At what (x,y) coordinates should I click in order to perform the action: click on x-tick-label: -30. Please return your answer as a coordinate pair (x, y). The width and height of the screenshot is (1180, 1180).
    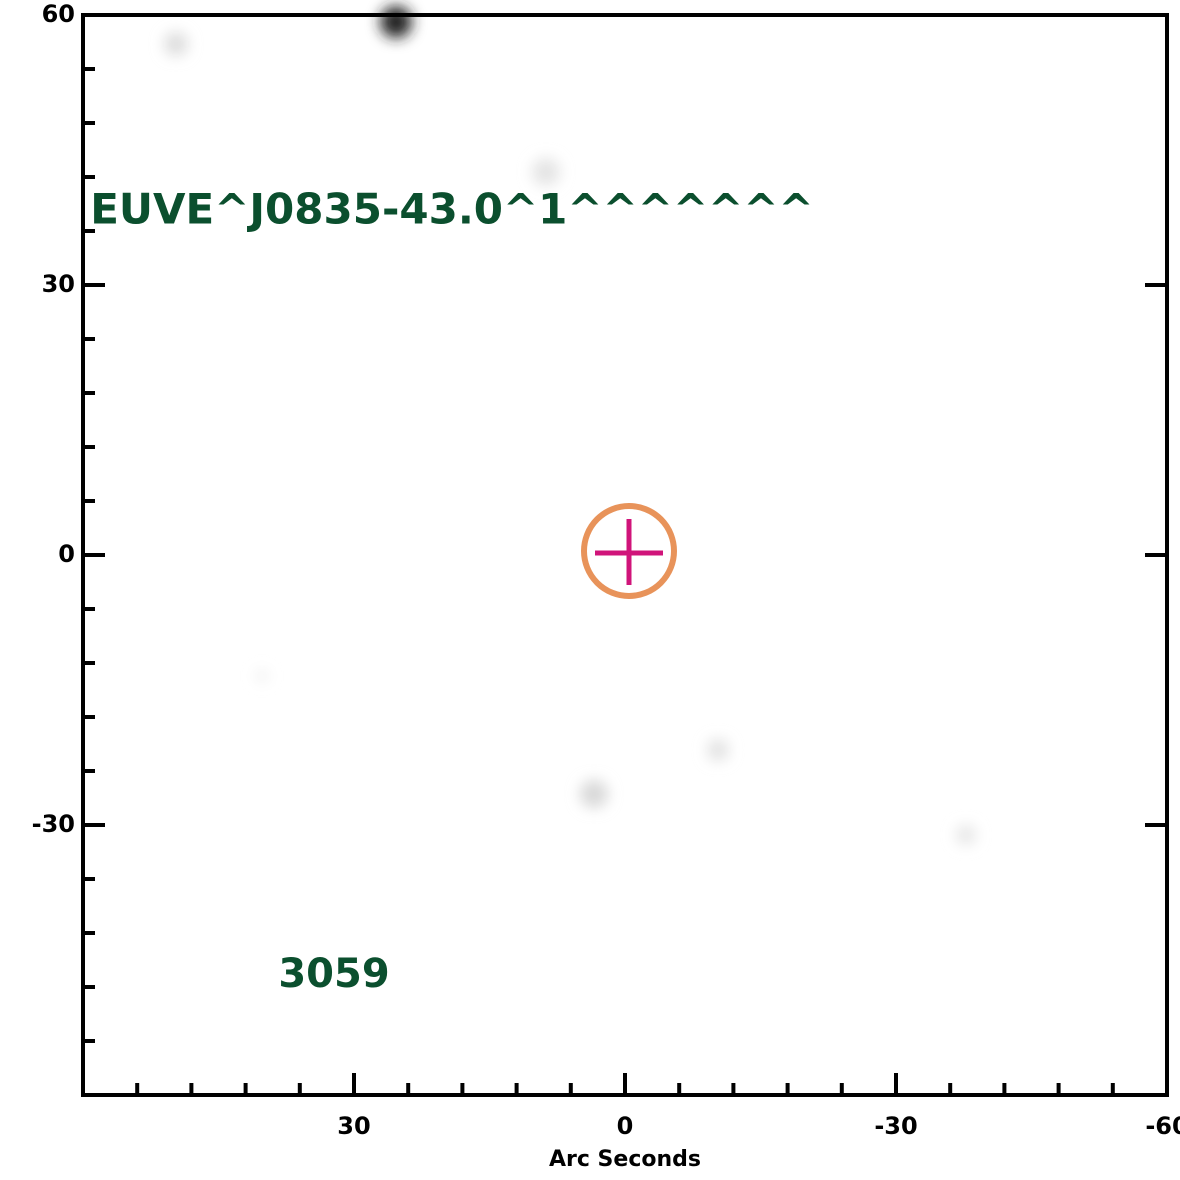
    Looking at the image, I should click on (895, 1126).